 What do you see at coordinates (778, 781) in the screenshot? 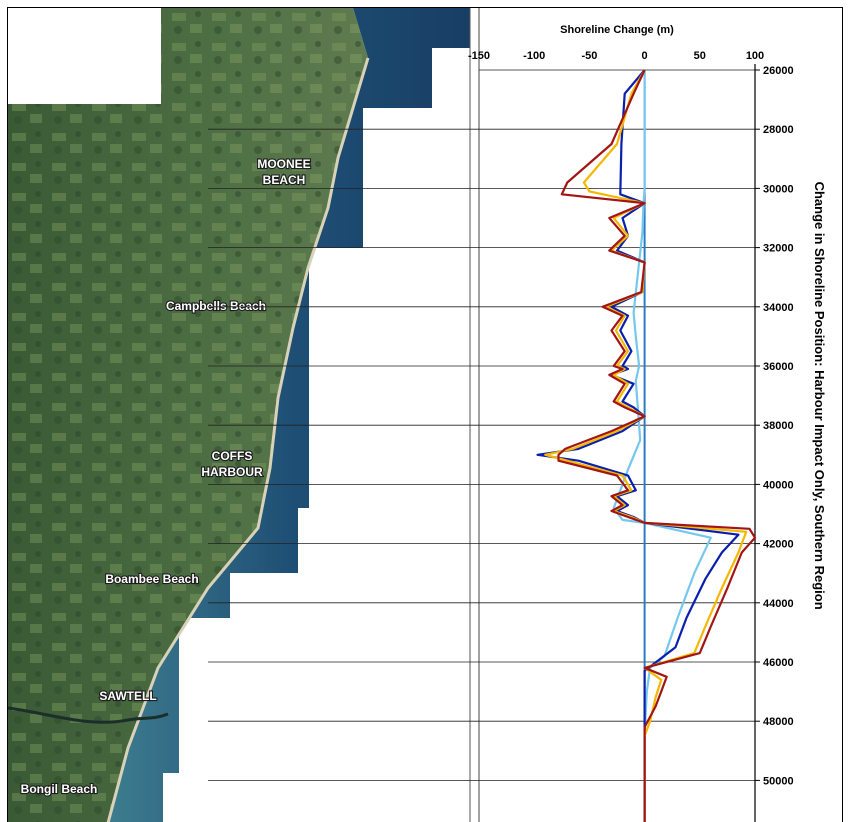
I see `y-tick-label: 50000` at bounding box center [778, 781].